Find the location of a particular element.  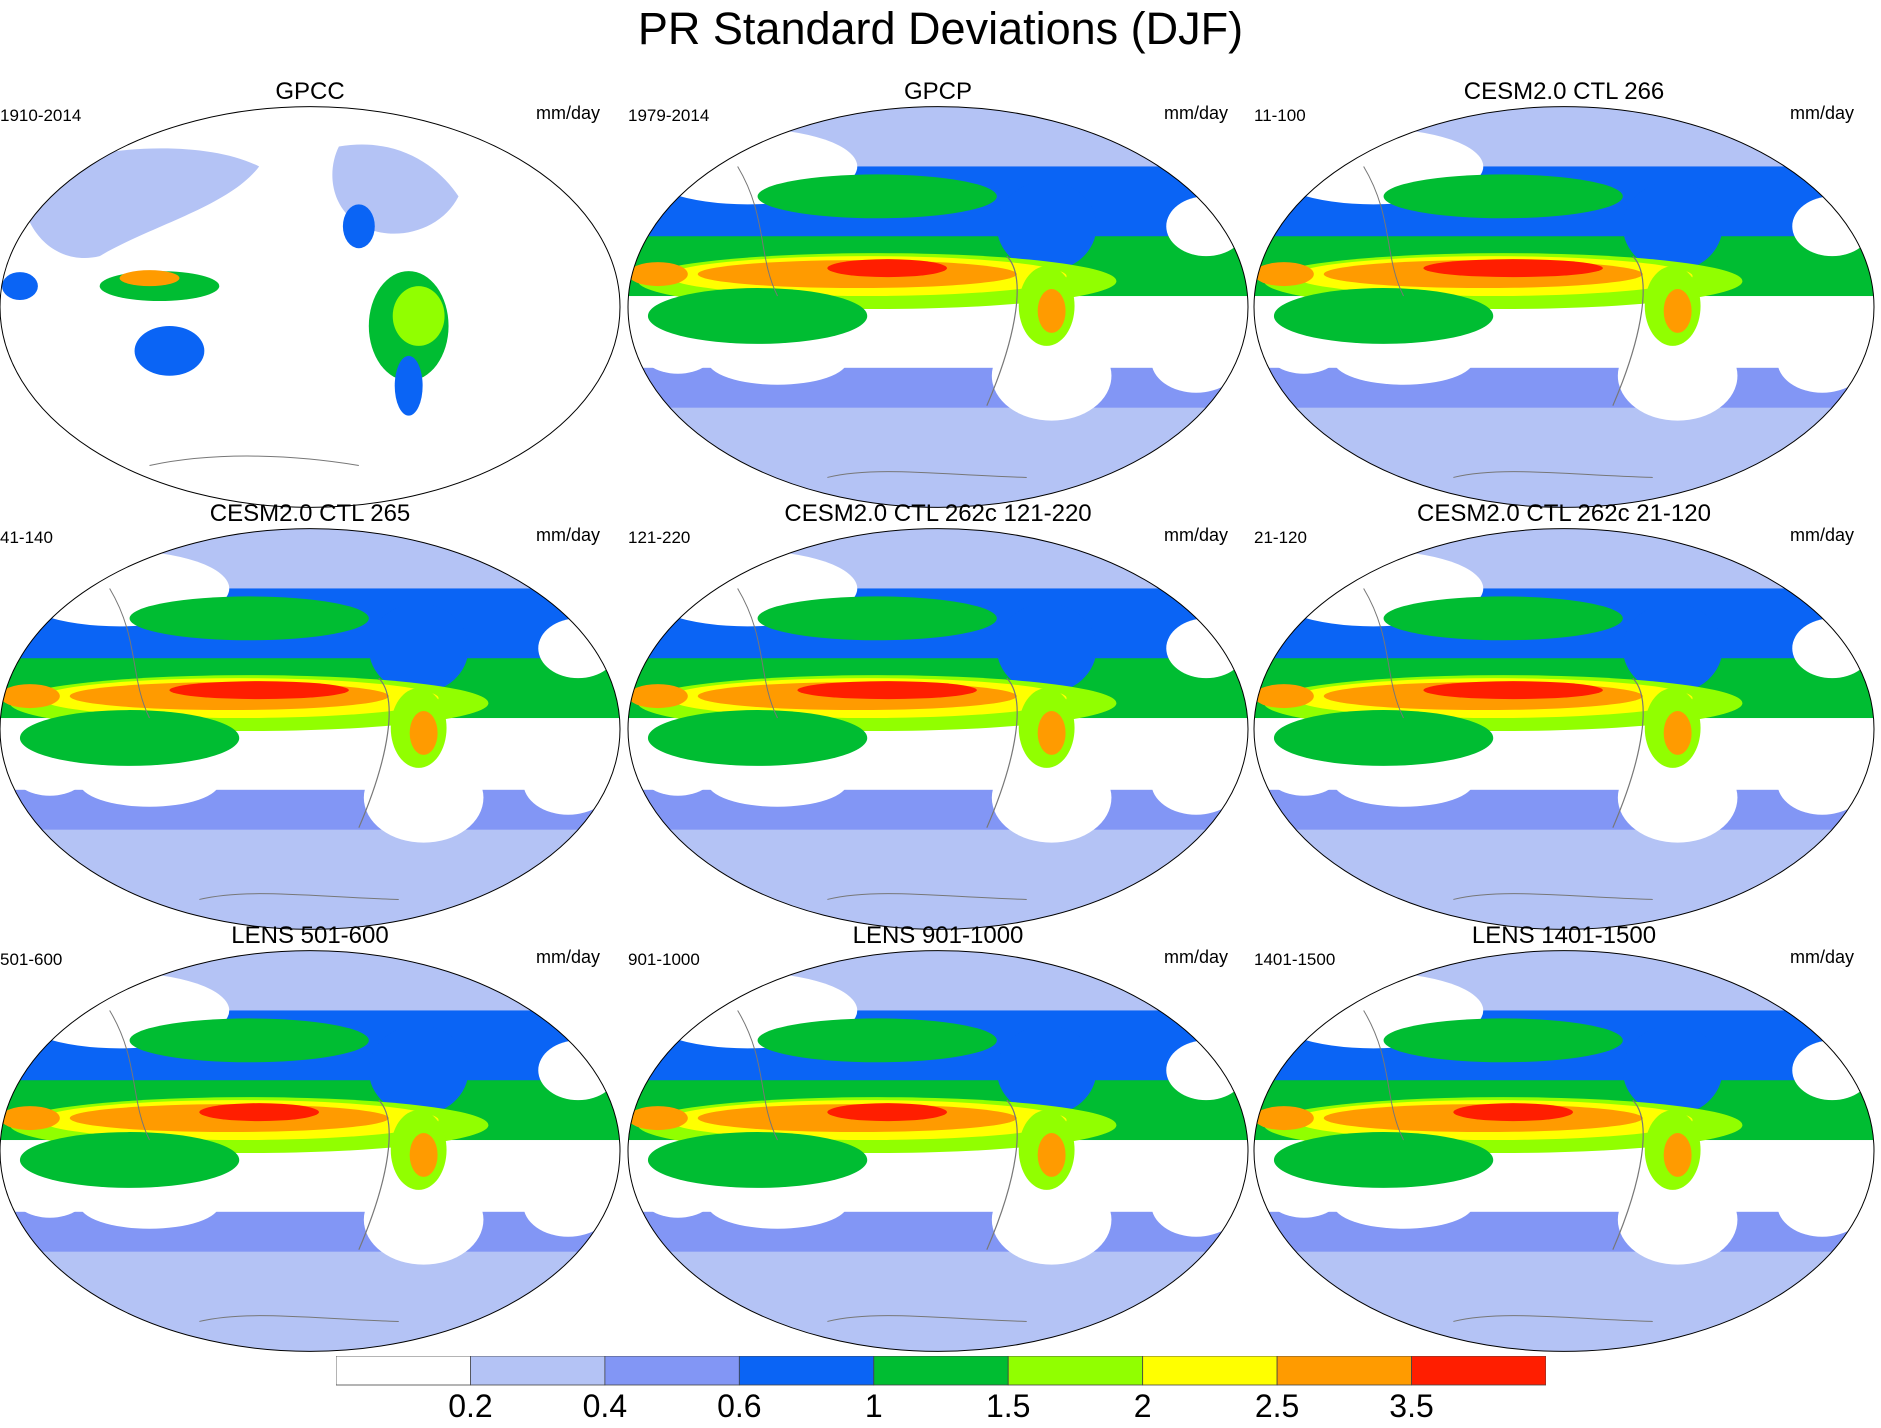

panel-period: 1910-2014 is located at coordinates (41, 115).